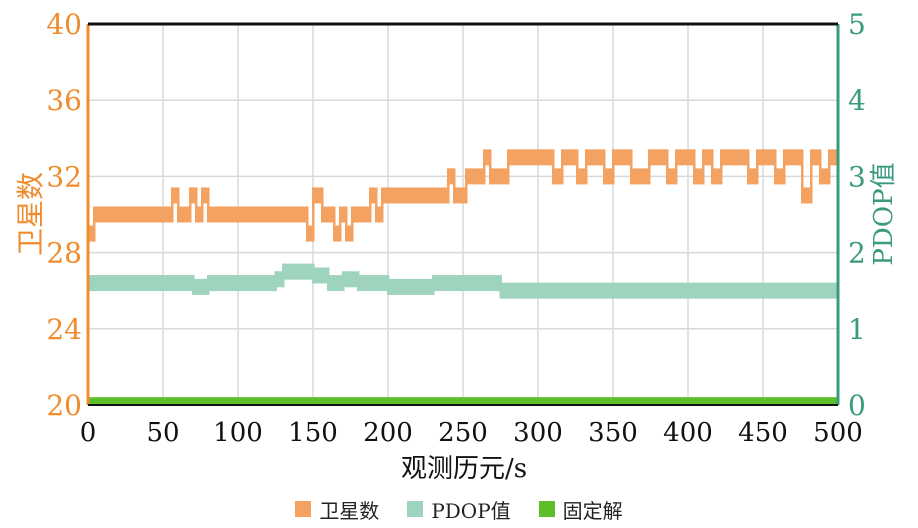 The width and height of the screenshot is (918, 528). Describe the element at coordinates (592, 510) in the screenshot. I see `legend-label-fixed: 固定解` at that location.